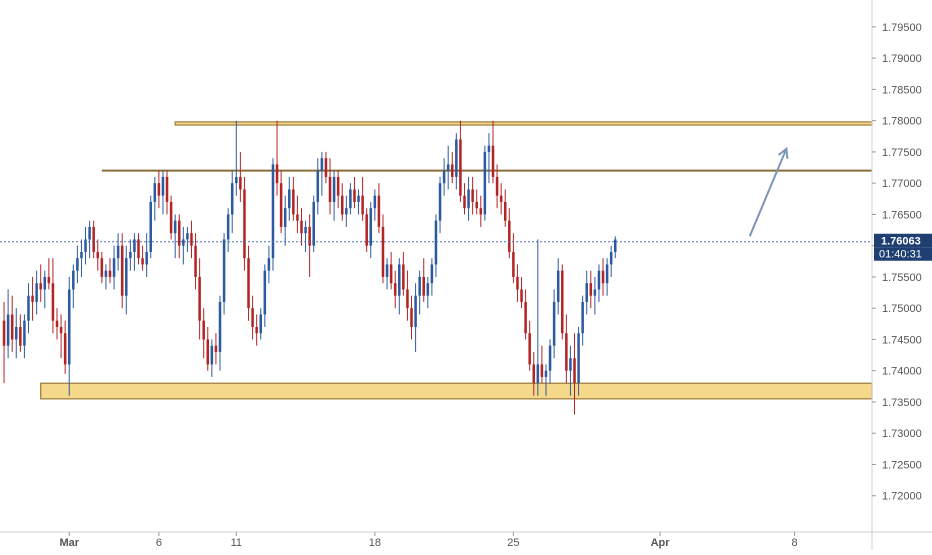 This screenshot has width=932, height=555. I want to click on price-tick-label: 1.79500, so click(902, 28).